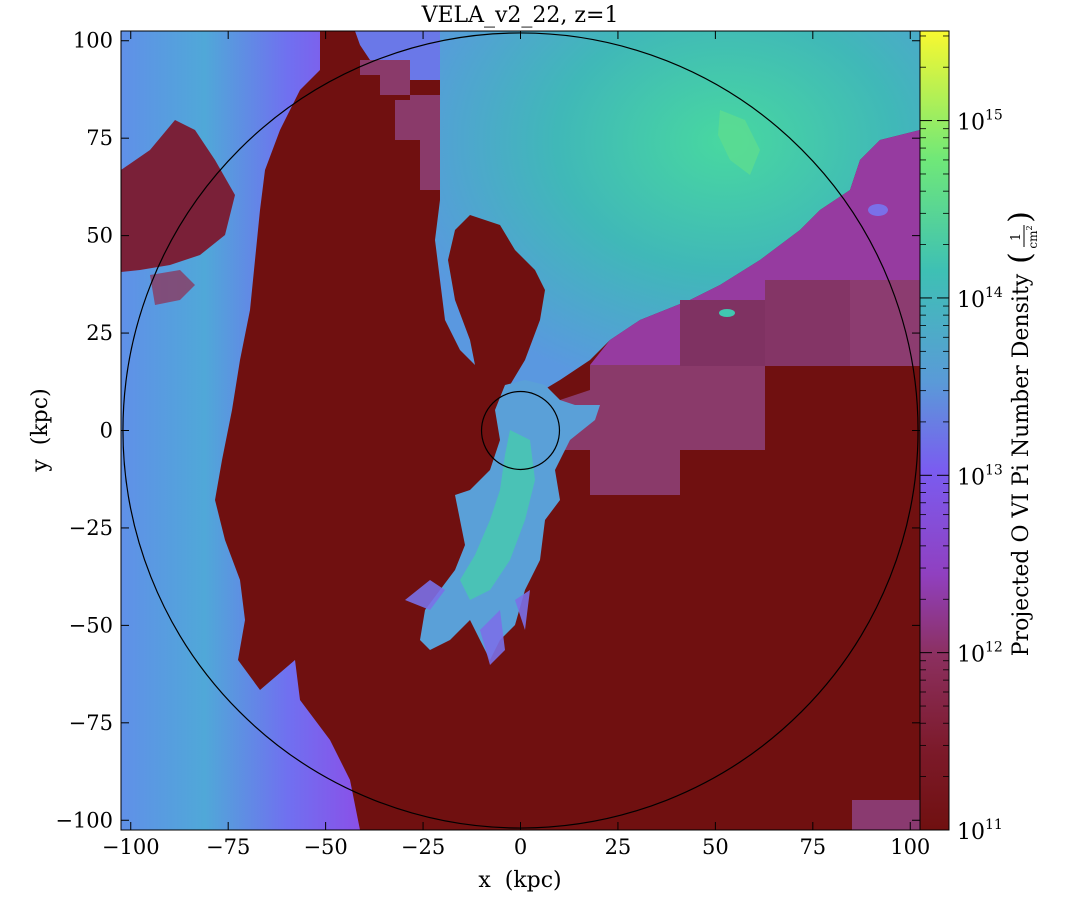  Describe the element at coordinates (91, 528) in the screenshot. I see `y-tick-label: −25` at that location.